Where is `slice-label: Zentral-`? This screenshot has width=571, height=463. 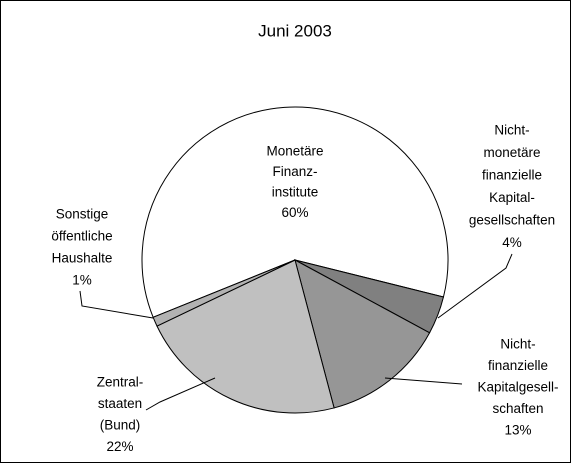 slice-label: Zentral- is located at coordinates (120, 382).